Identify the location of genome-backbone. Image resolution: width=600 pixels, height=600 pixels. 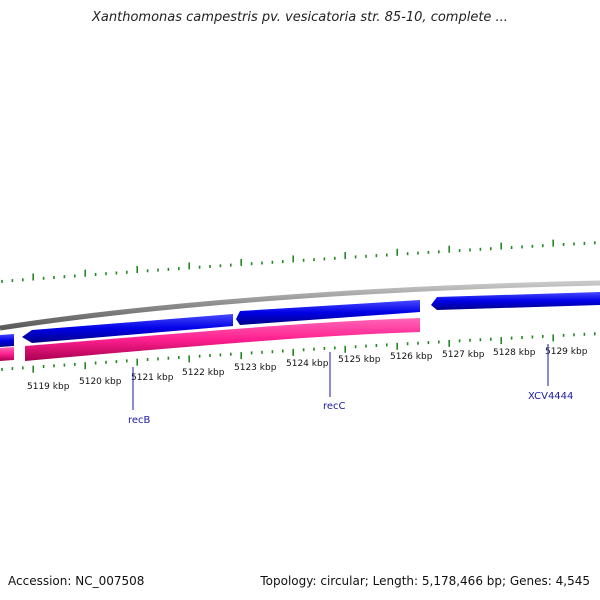
(300, 305).